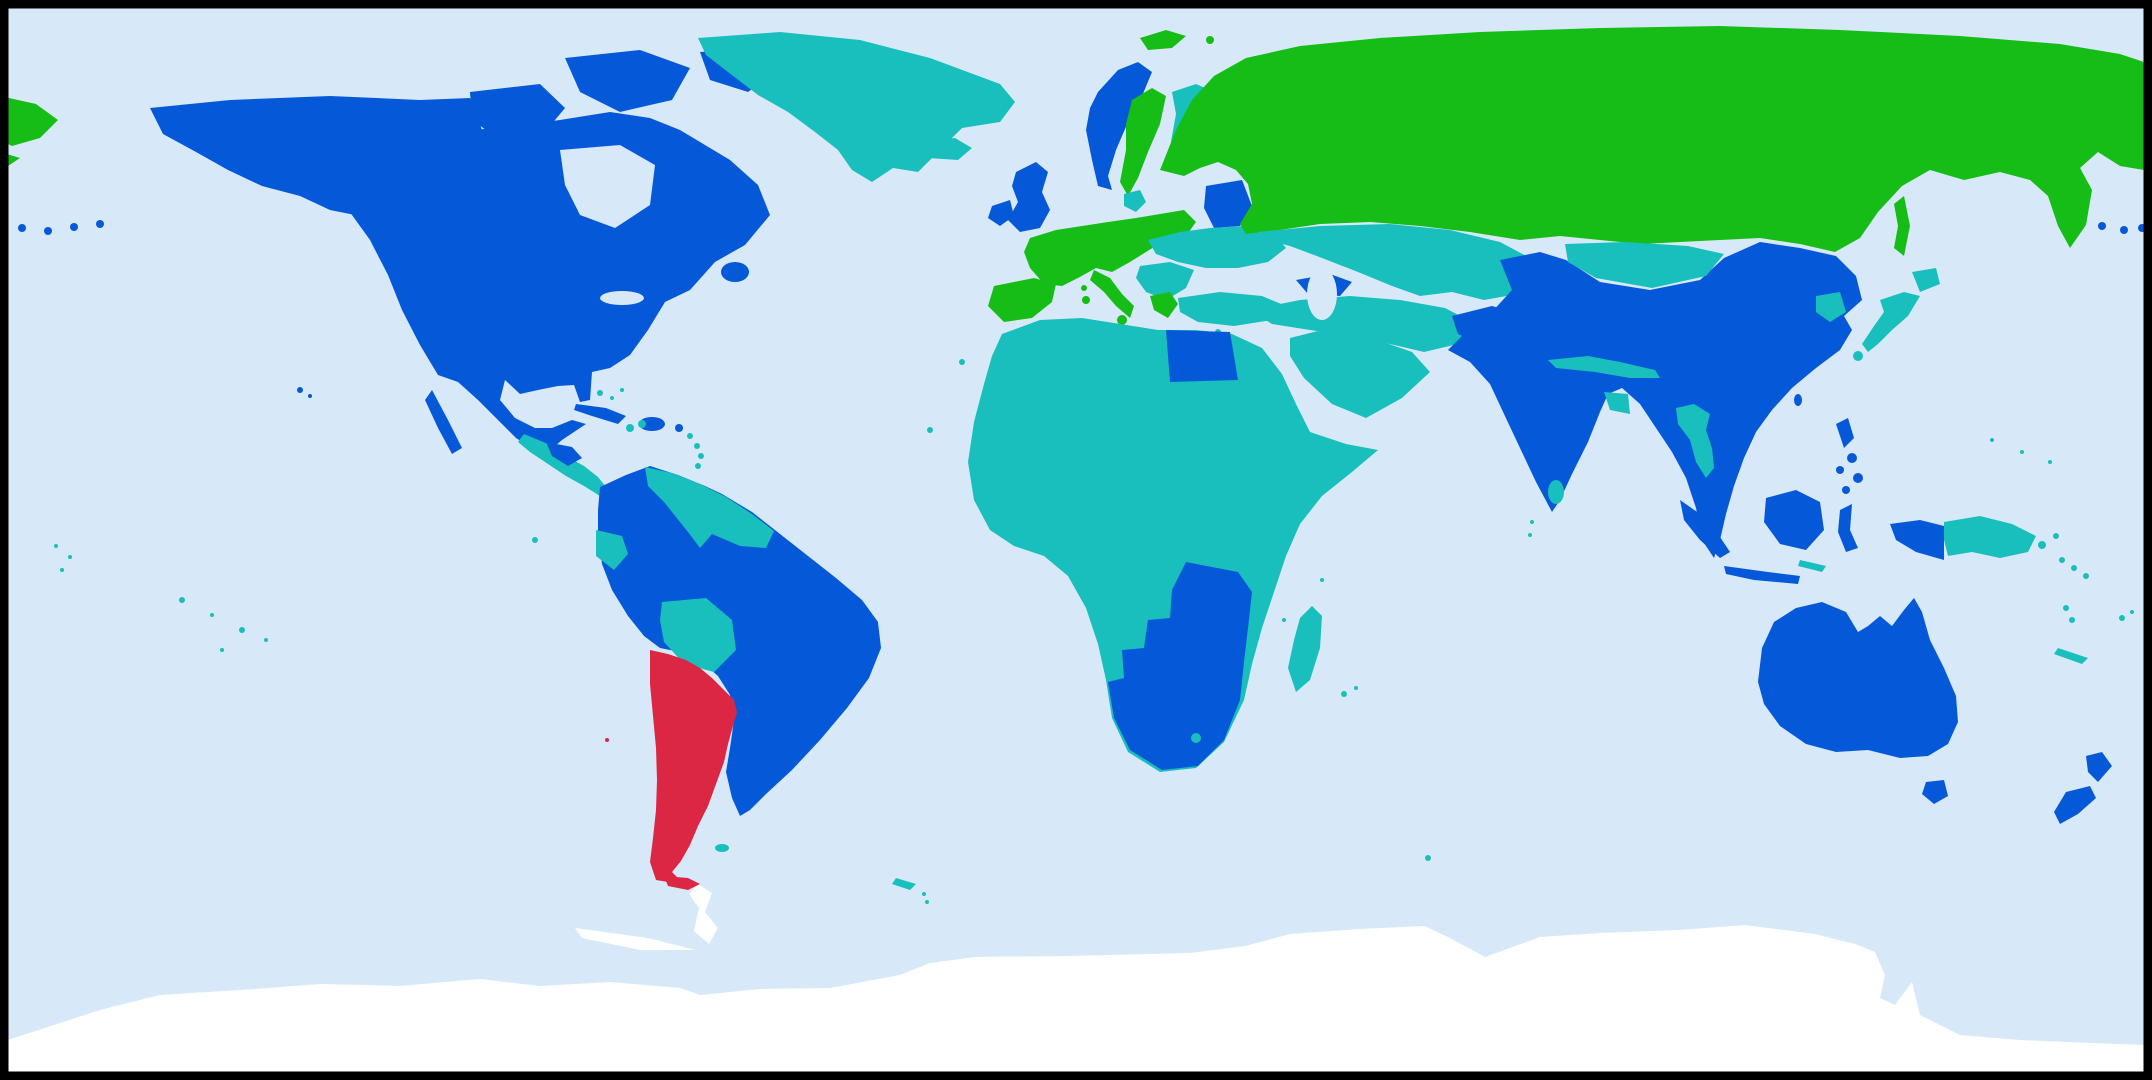  What do you see at coordinates (1399, 262) in the screenshot?
I see `kazakhstan-central-asia` at bounding box center [1399, 262].